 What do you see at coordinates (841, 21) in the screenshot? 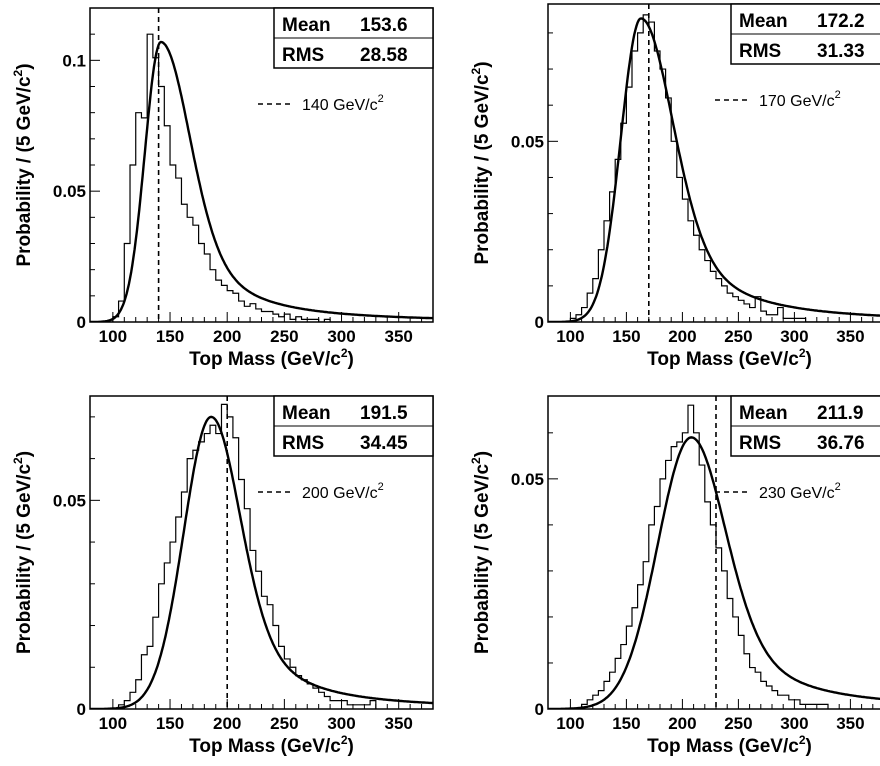
I see `stats-mean-value: 172.2` at bounding box center [841, 21].